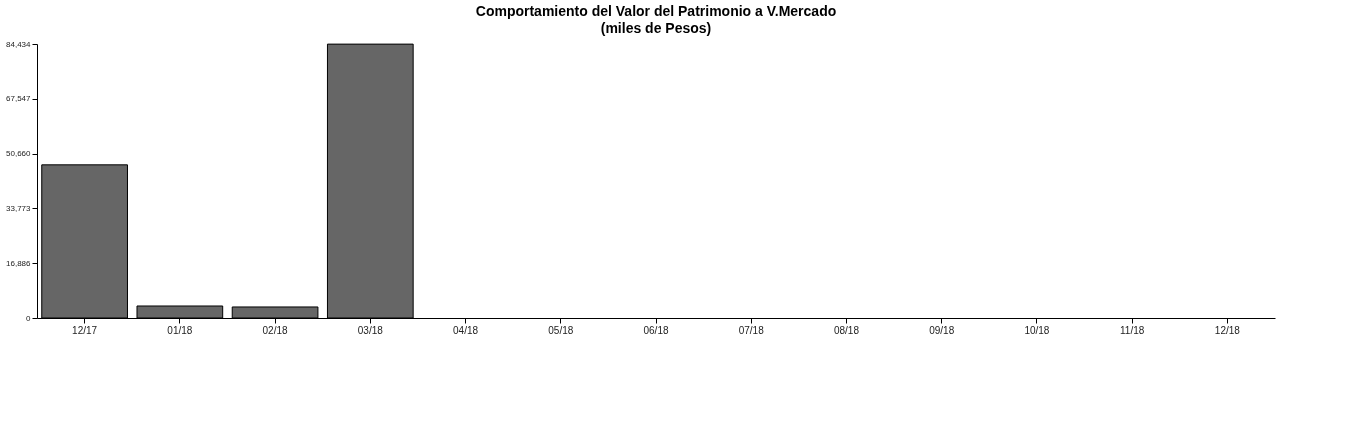 The image size is (1364, 433). What do you see at coordinates (19, 154) in the screenshot?
I see `y-tick-label: 50,660` at bounding box center [19, 154].